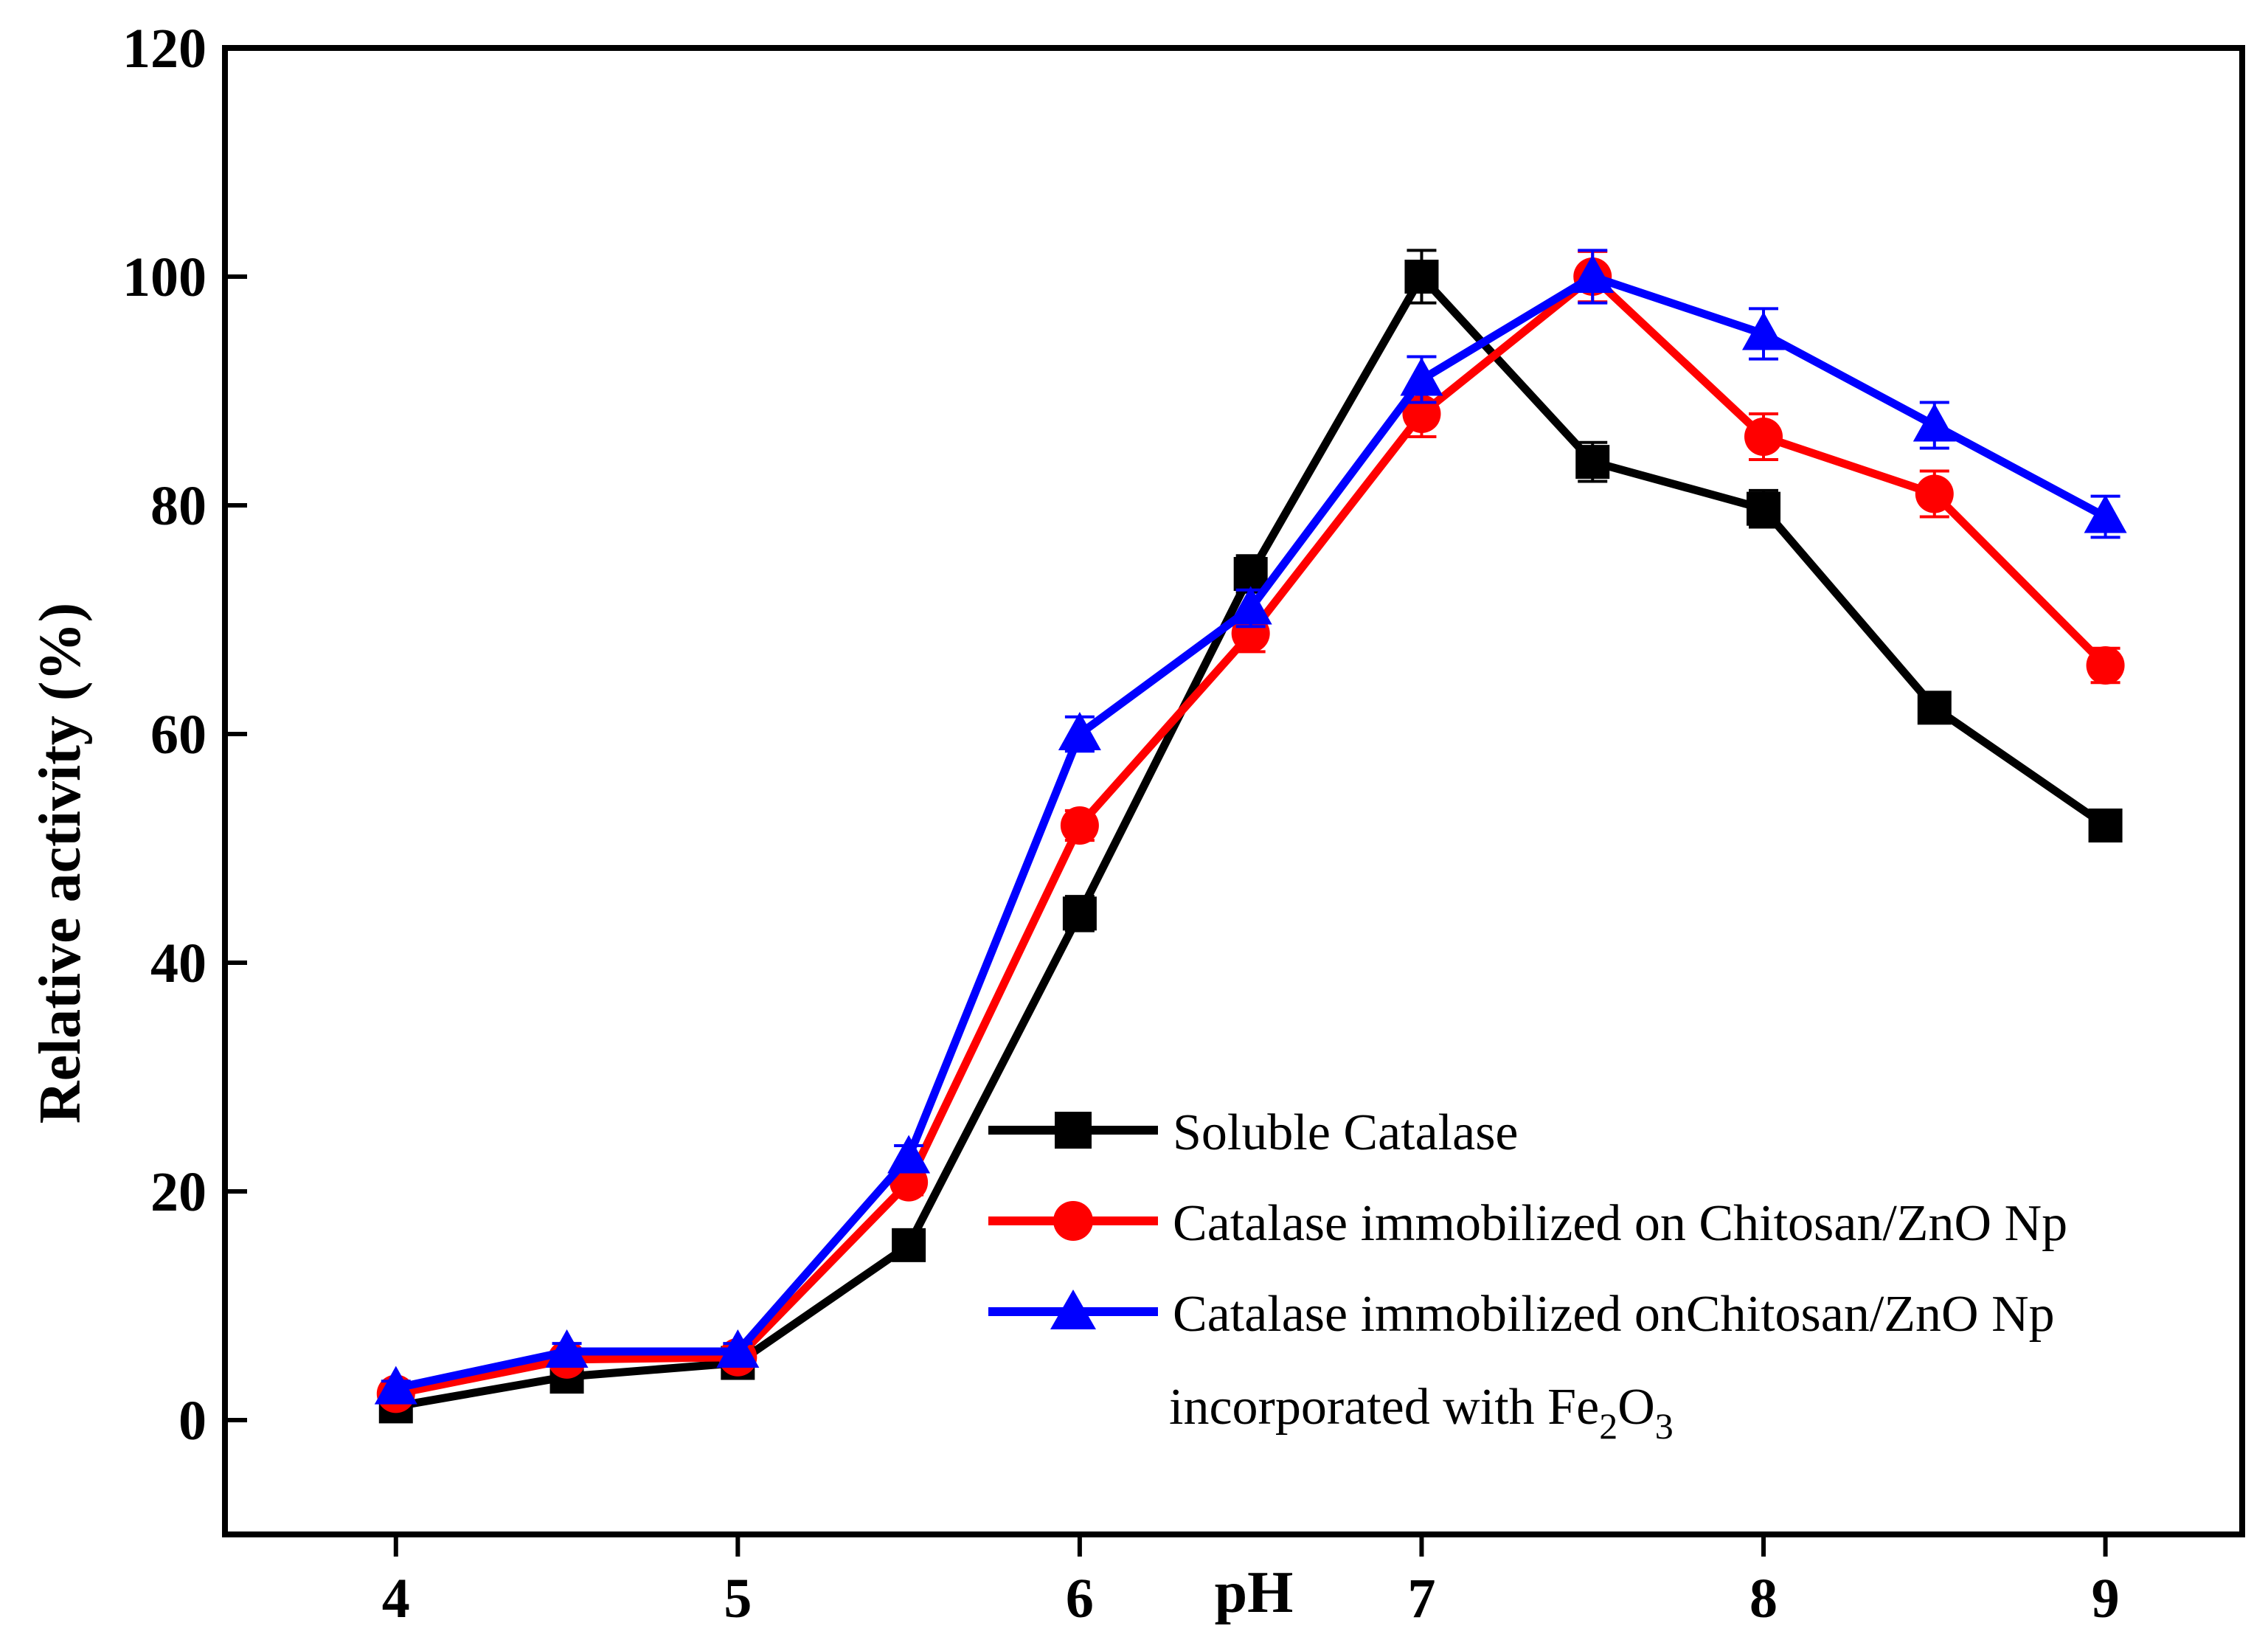  Describe the element at coordinates (178, 506) in the screenshot. I see `y-tick-label: 80` at that location.